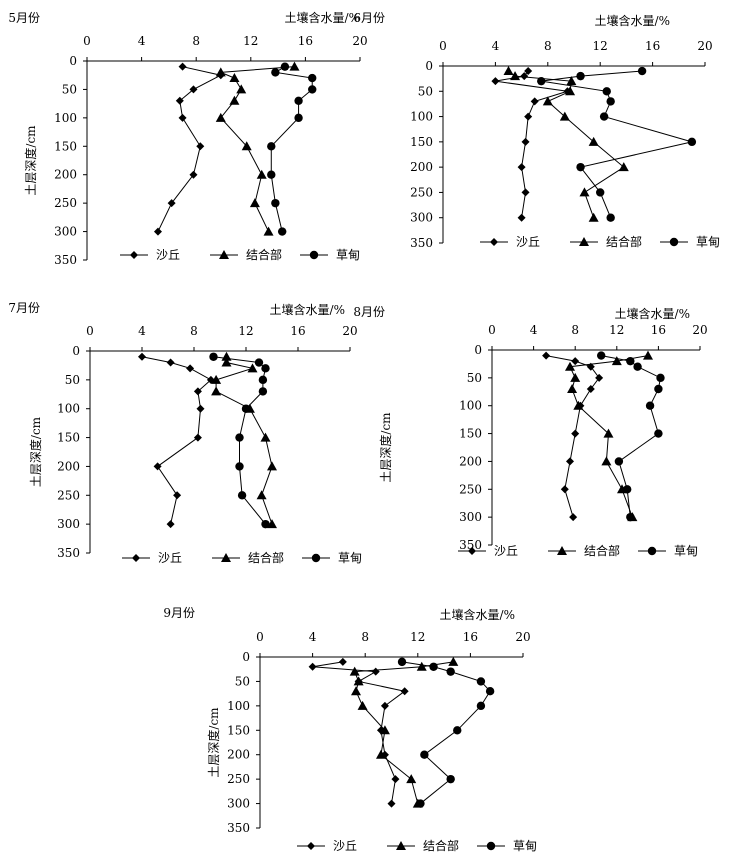  Describe the element at coordinates (369, 312) in the screenshot. I see `panel-title: 8月份` at that location.